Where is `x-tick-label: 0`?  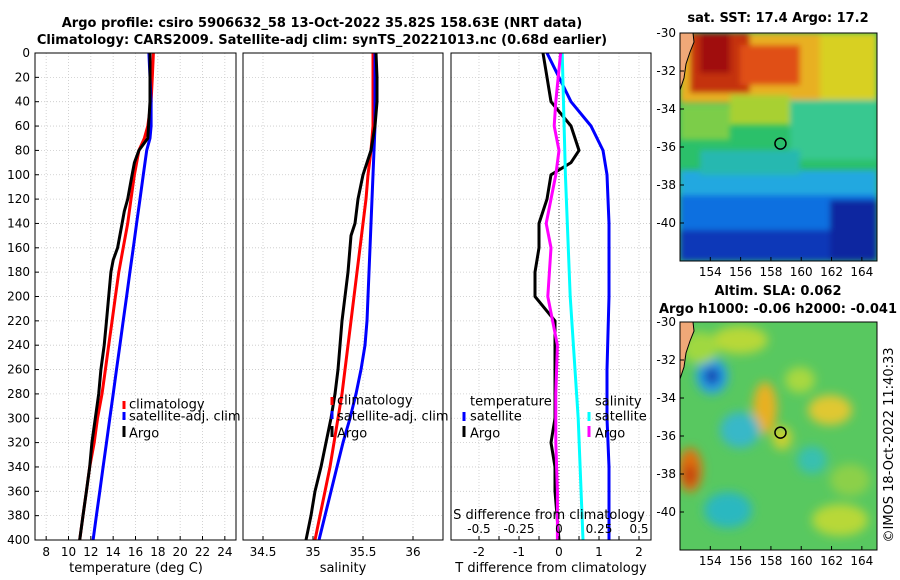
x-tick-label: 0 is located at coordinates (559, 552).